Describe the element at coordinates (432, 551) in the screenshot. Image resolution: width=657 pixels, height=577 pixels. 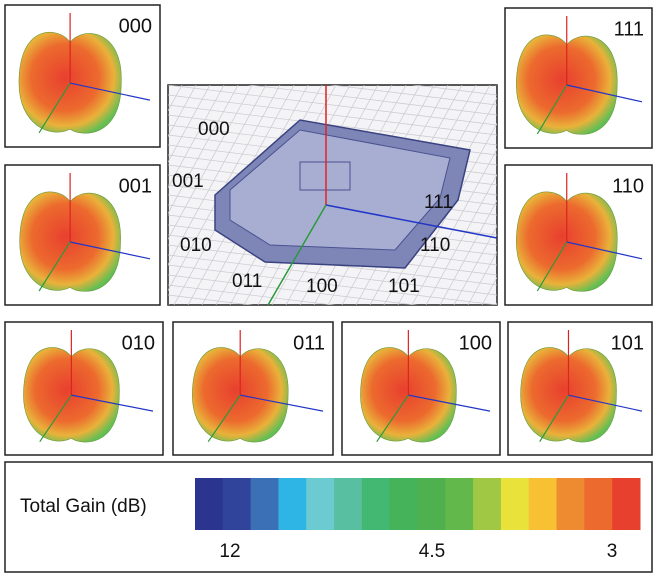
I see `colorbar-tick-label: 4.5` at that location.